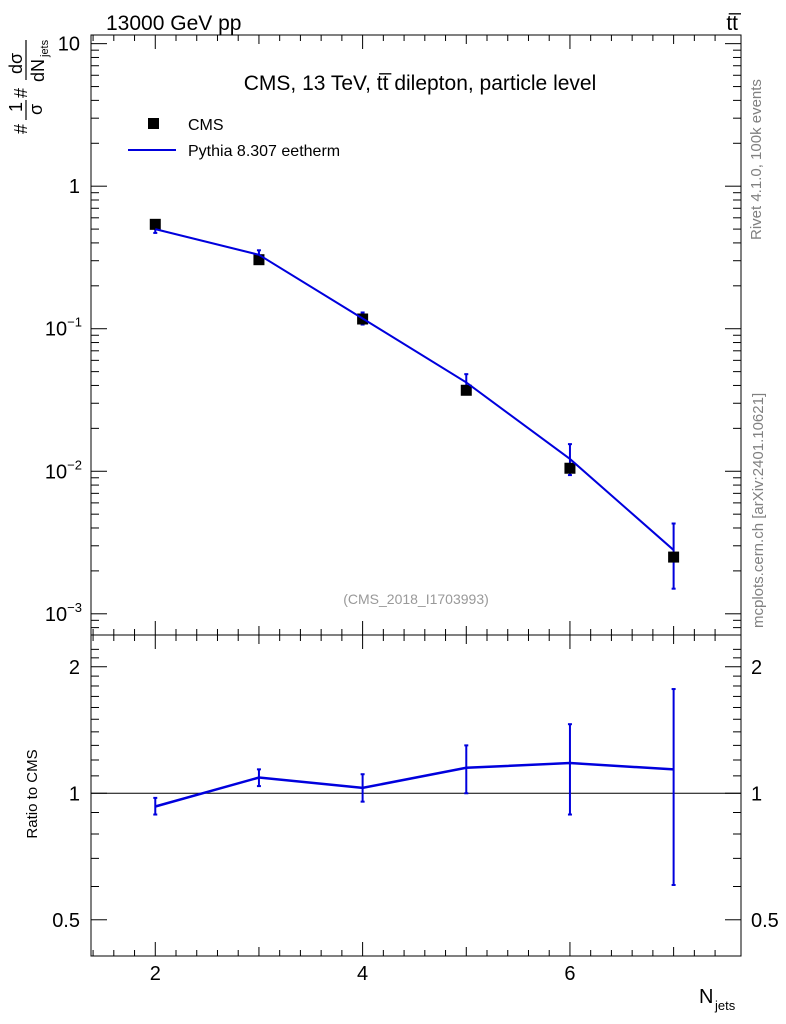 This screenshot has height=1024, width=786. What do you see at coordinates (706, 997) in the screenshot?
I see `x-label-main: N` at bounding box center [706, 997].